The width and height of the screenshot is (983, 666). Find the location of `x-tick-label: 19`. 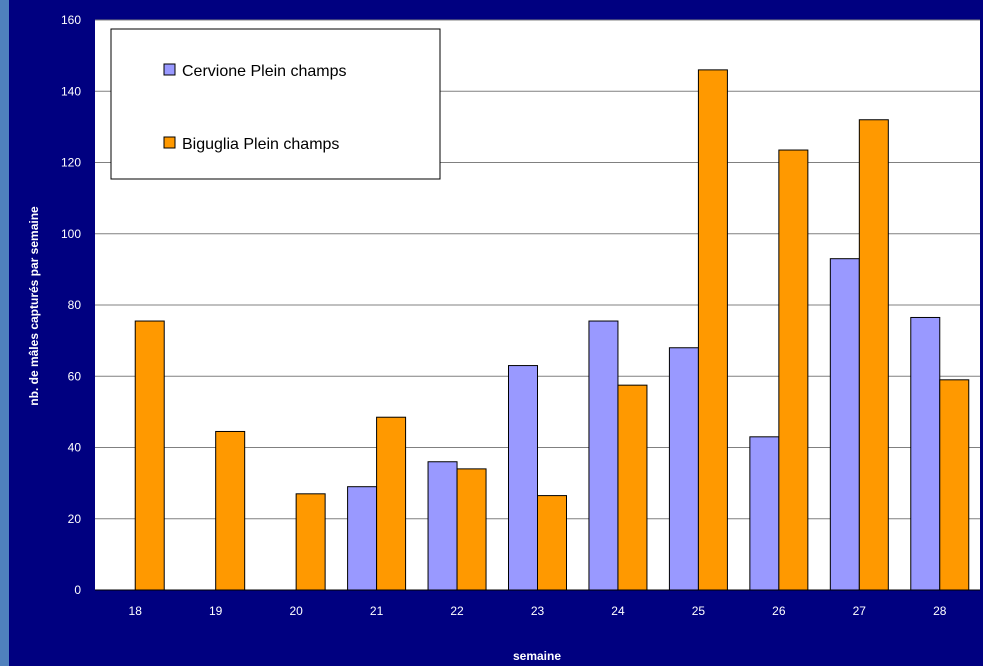

x-tick-label: 19 is located at coordinates (216, 611).